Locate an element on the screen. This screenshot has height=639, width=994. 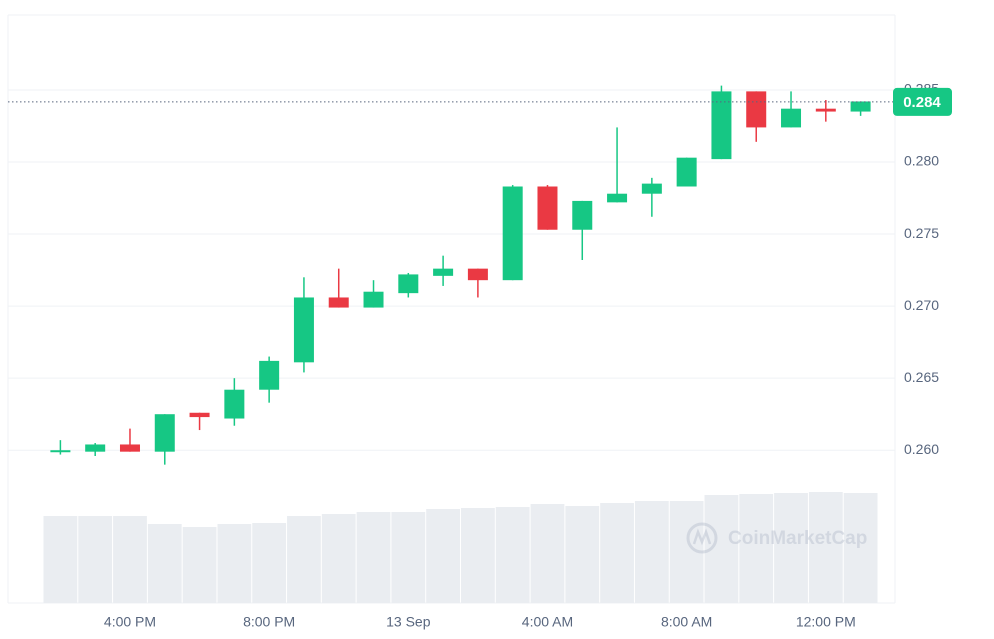
watermark-text: CoinMarketCap is located at coordinates (797, 538).